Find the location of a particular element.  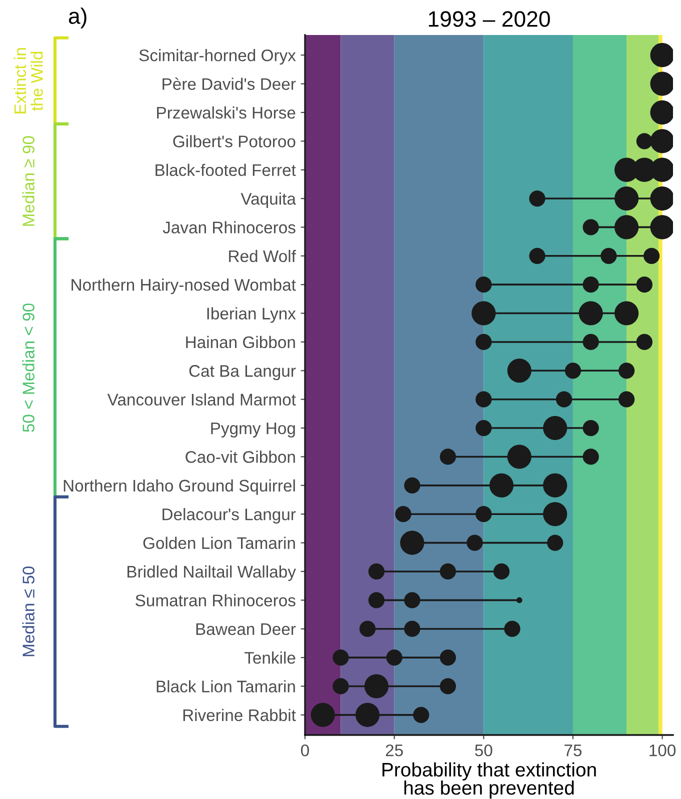

y-tick-label: Sumatran Rhinoceros is located at coordinates (216, 600).